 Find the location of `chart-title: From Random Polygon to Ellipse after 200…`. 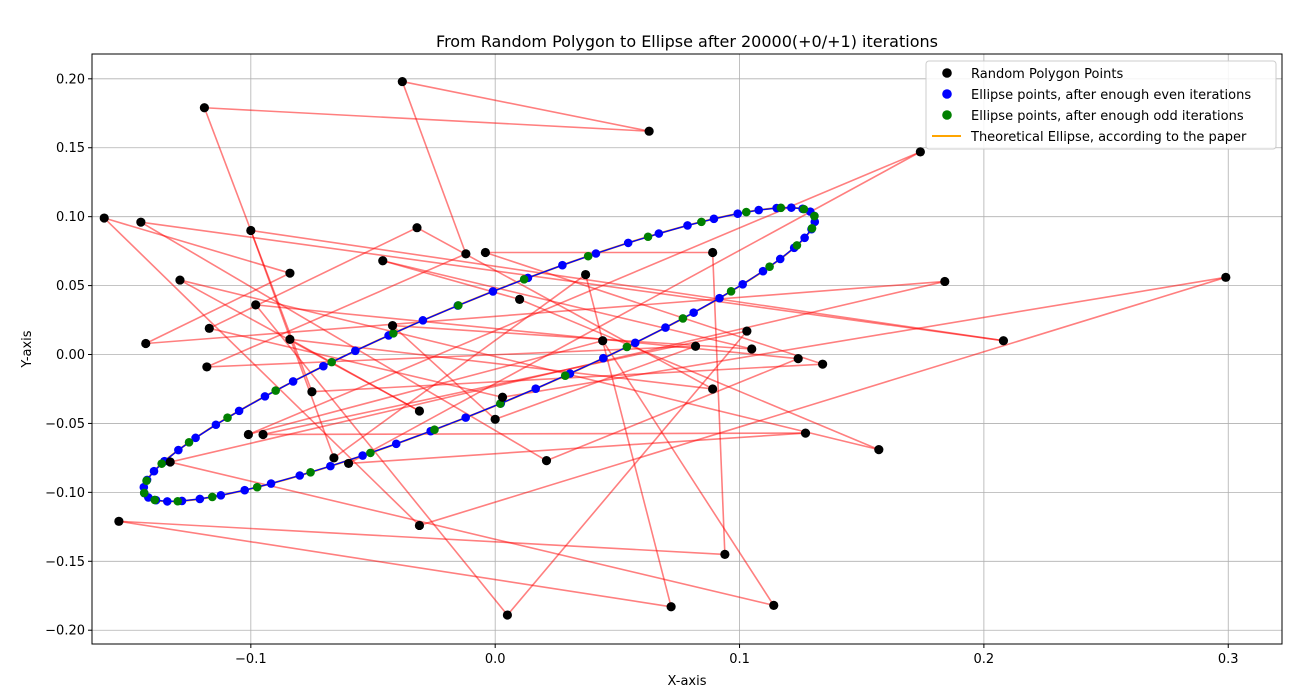

chart-title: From Random Polygon to Ellipse after 200… is located at coordinates (687, 41).